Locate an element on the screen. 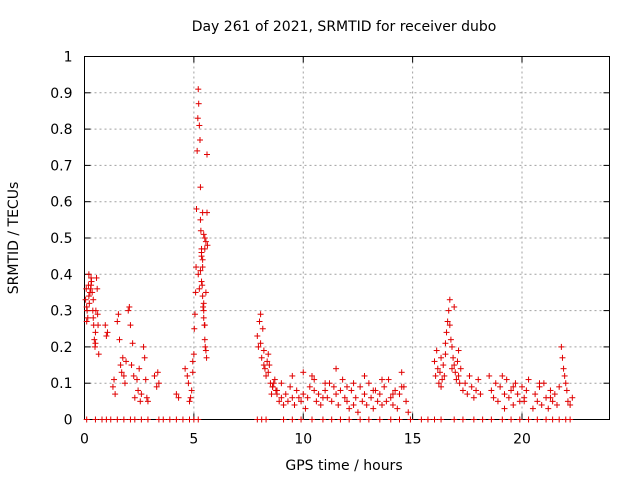 The height and width of the screenshot is (480, 640). x-tick-label: 20 is located at coordinates (522, 440).